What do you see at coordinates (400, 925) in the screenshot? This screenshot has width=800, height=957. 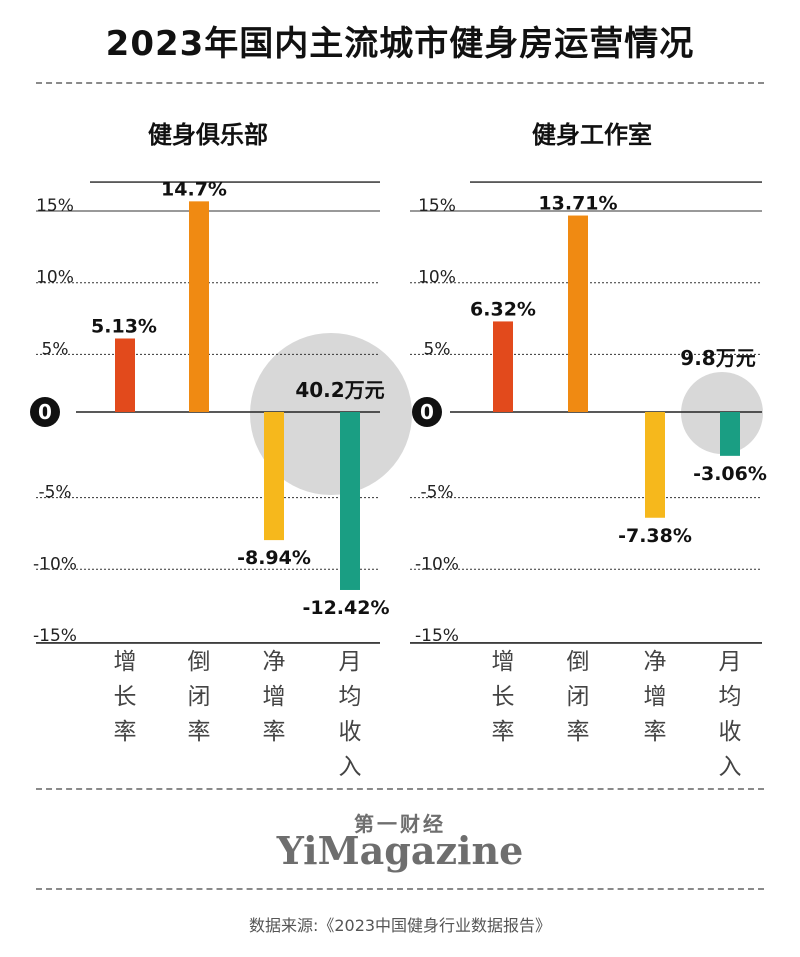 I see `data-source: 数据来源:《2023中国健身行业数据报告》` at bounding box center [400, 925].